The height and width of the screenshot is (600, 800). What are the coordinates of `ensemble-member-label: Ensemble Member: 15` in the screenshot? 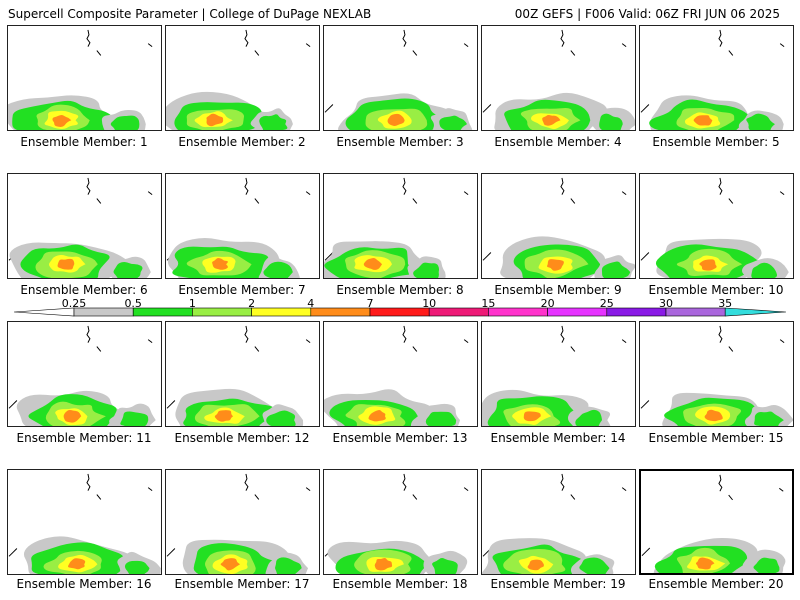 It's located at (716, 438).